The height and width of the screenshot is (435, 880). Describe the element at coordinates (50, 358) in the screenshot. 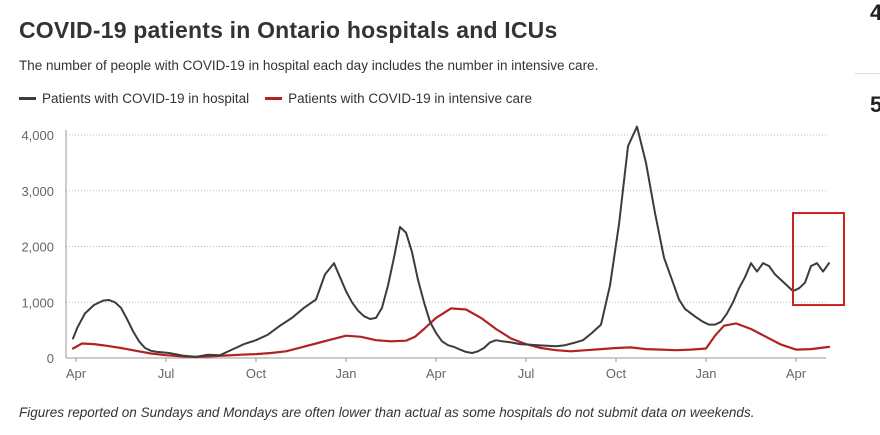

I see `y-tick-label: 0` at that location.